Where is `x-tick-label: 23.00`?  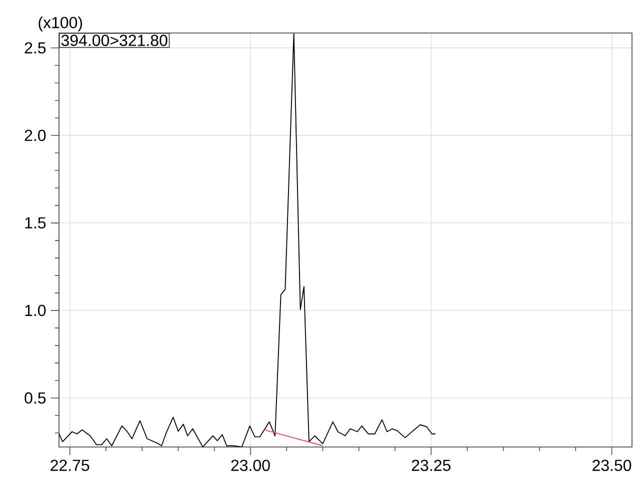
x-tick-label: 23.00 is located at coordinates (250, 466).